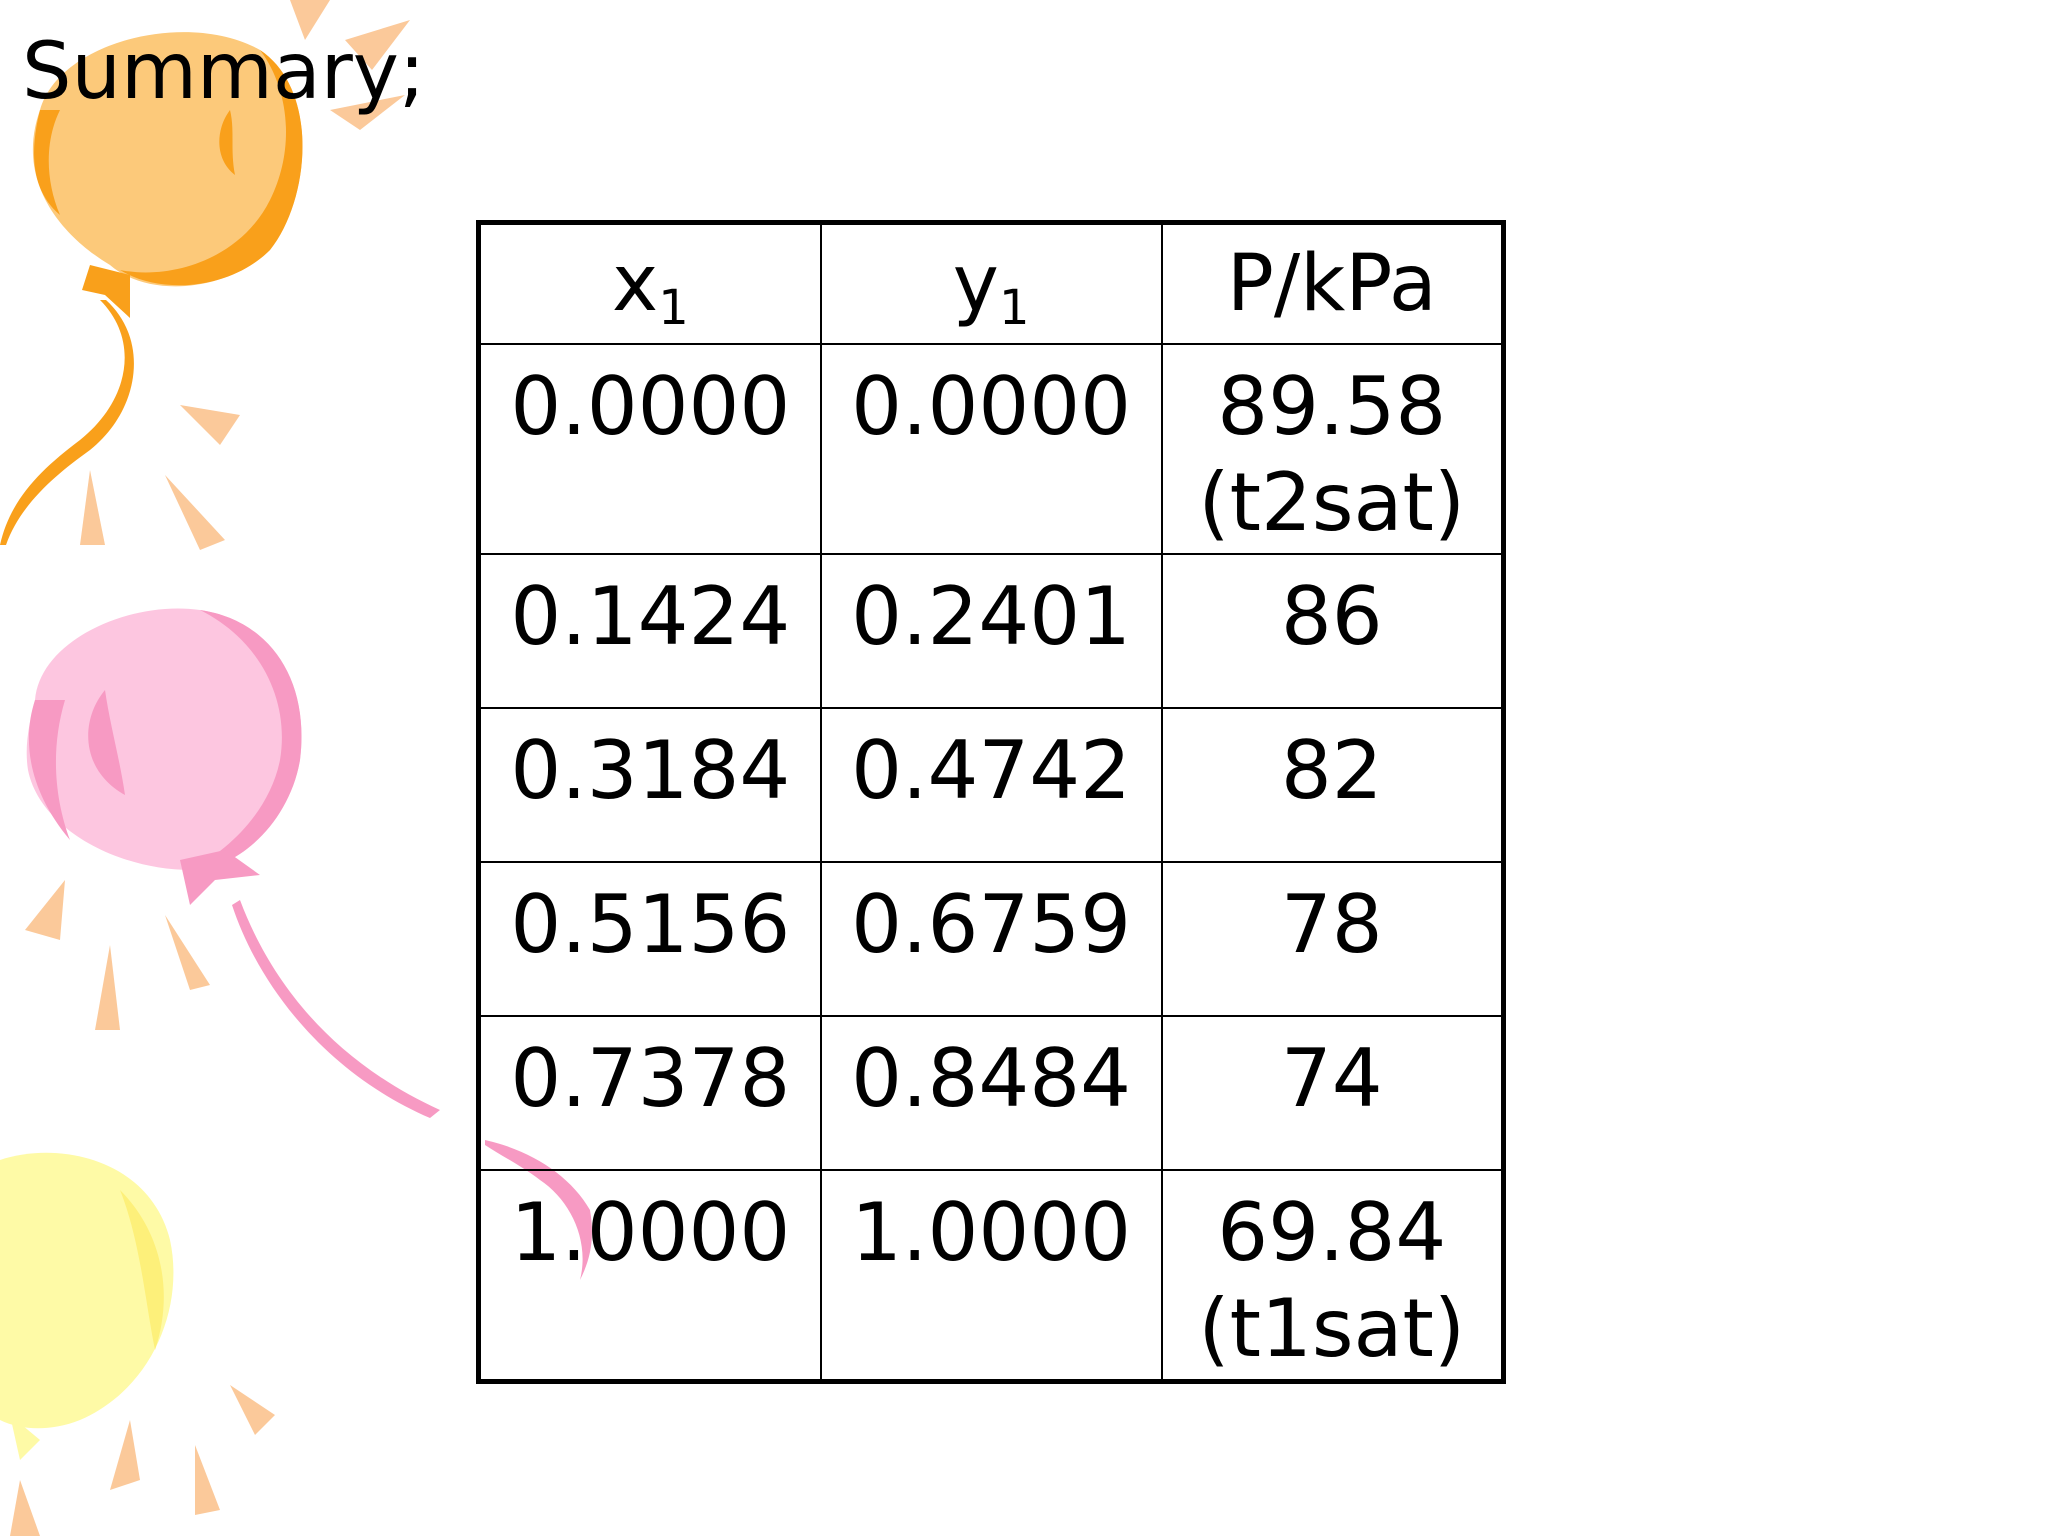 Image resolution: width=2048 pixels, height=1536 pixels. I want to click on header-y1: y1, so click(991, 283).